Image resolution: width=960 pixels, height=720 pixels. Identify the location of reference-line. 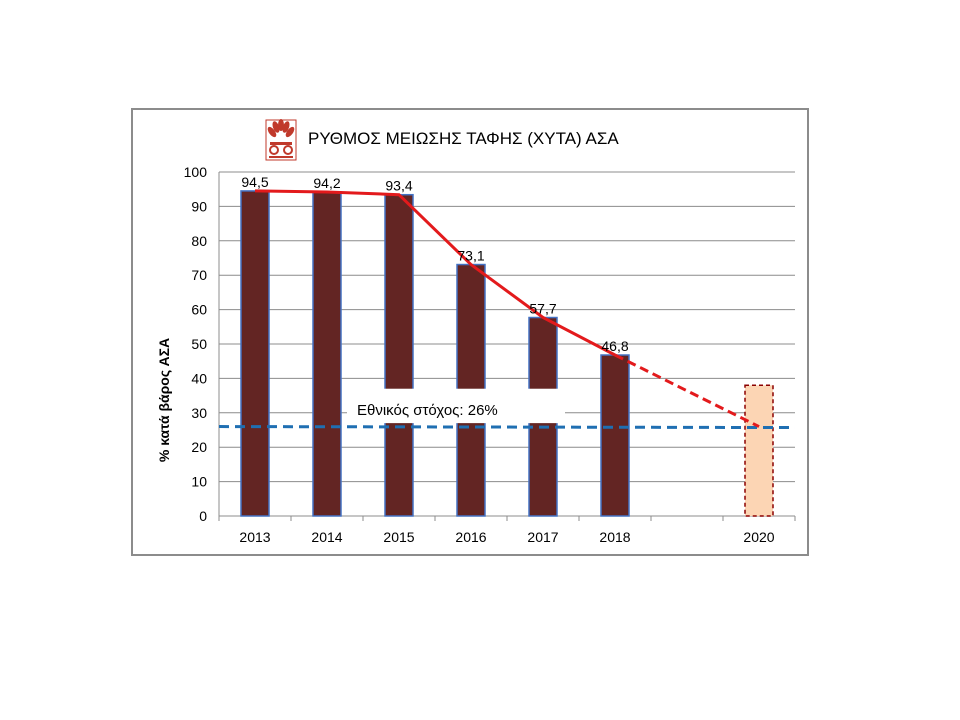
(507, 427).